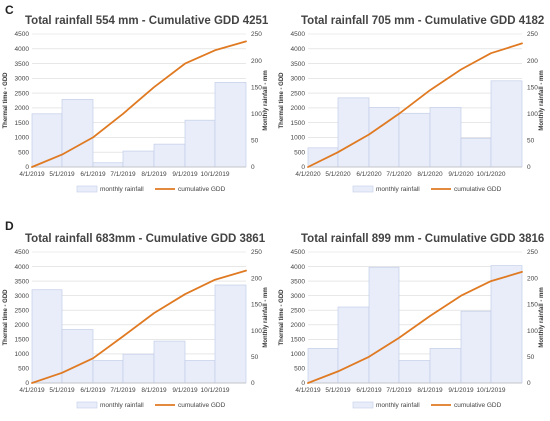 This screenshot has width=550, height=421. I want to click on x-tick-label: 4/1/2019, so click(32, 390).